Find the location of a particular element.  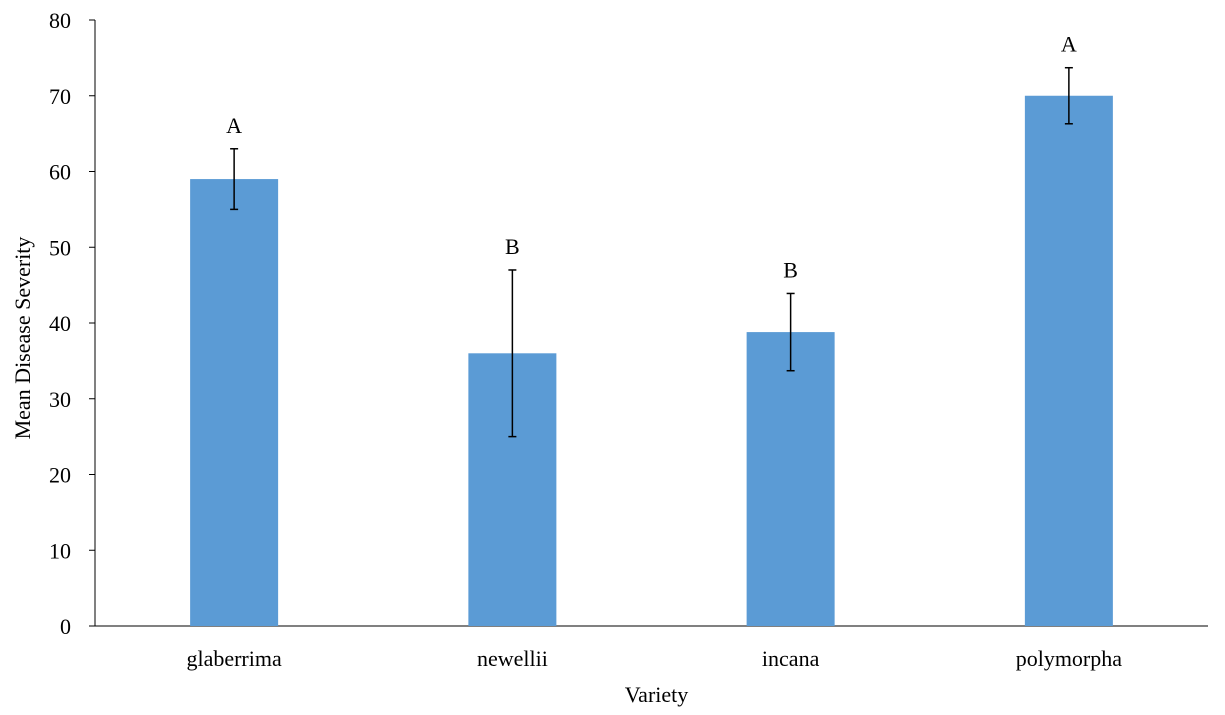

x-category-label: glaberrima is located at coordinates (234, 658).